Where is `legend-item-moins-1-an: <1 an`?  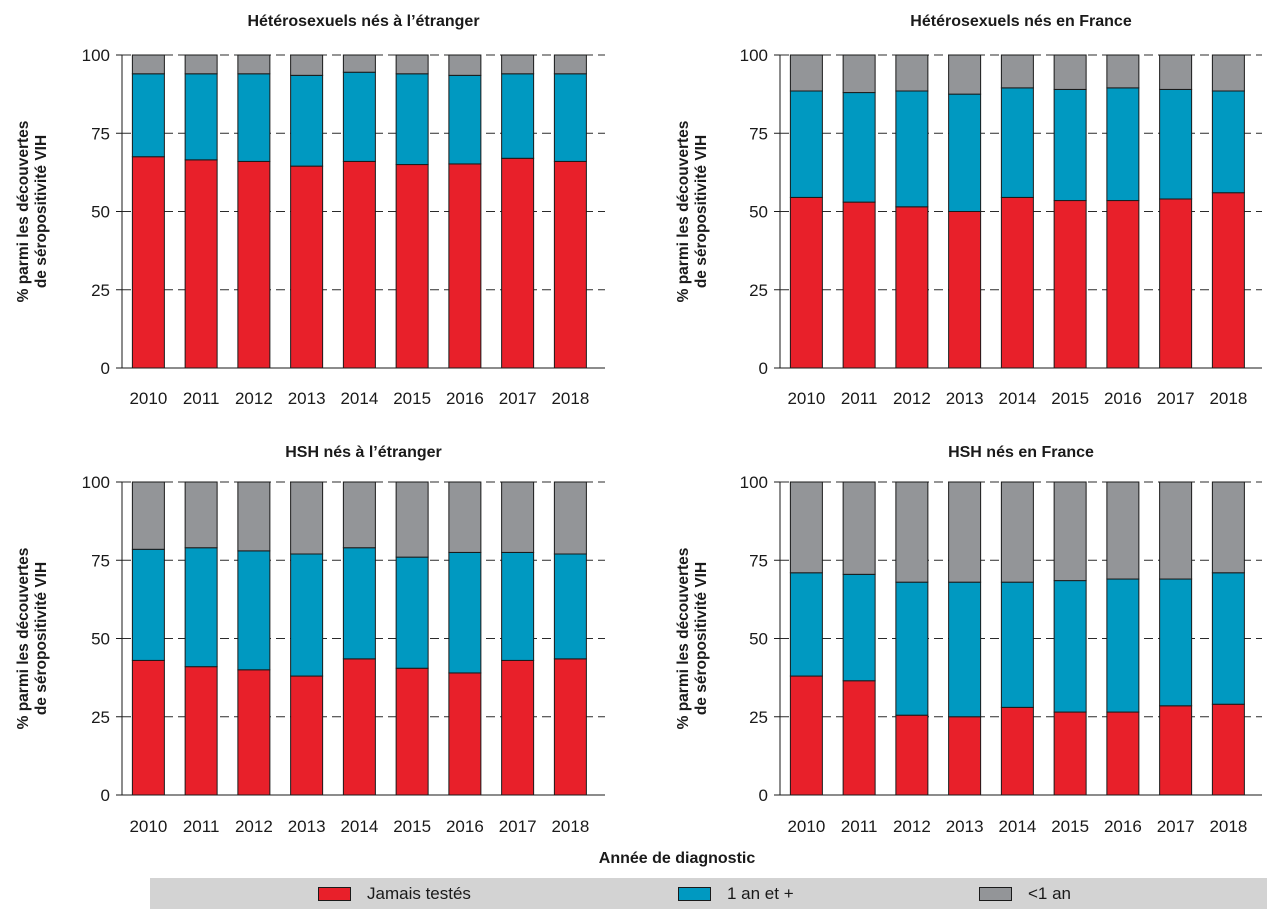
legend-item-moins-1-an: <1 an is located at coordinates (1025, 893).